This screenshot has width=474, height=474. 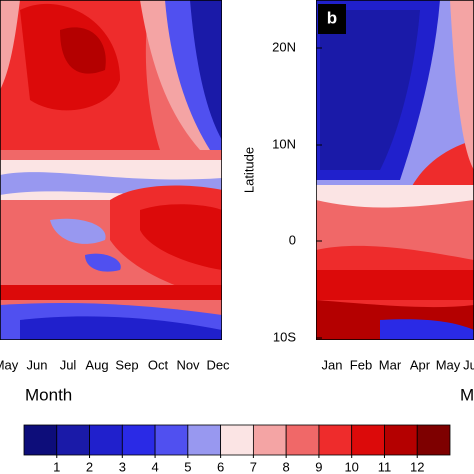 What do you see at coordinates (37, 364) in the screenshot?
I see `x-tick-label: Jun` at bounding box center [37, 364].